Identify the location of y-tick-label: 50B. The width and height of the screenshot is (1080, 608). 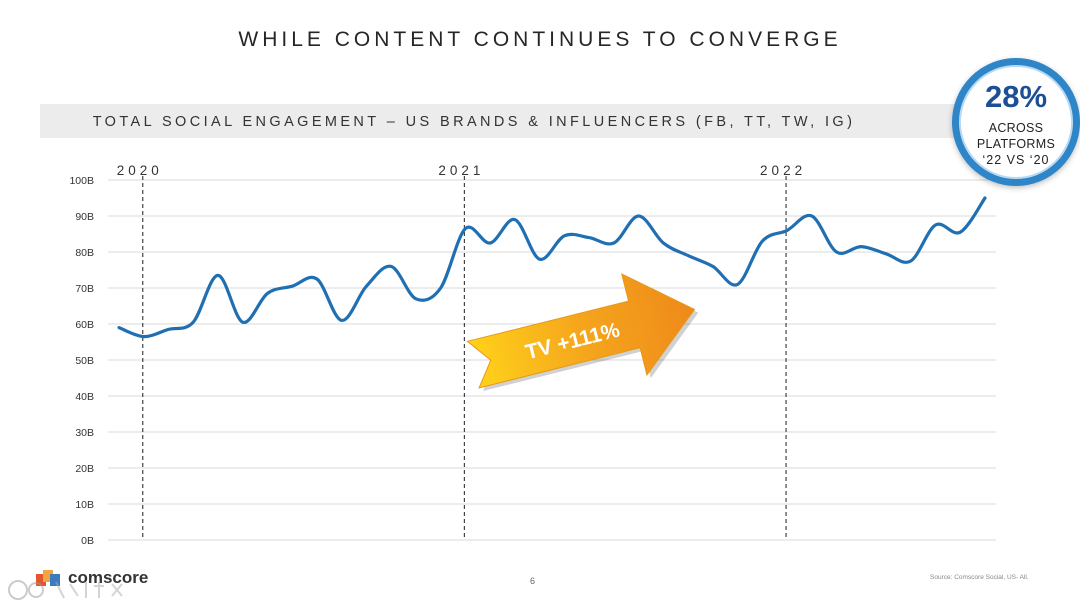
(84, 361).